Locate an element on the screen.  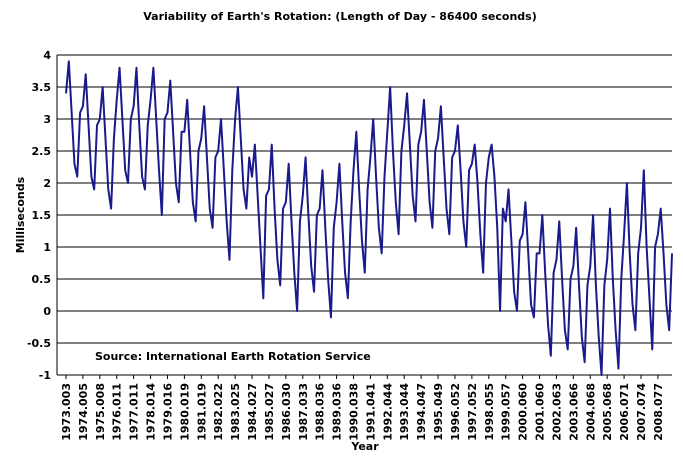
x-tick-label: 1982.022 is located at coordinates (218, 412).